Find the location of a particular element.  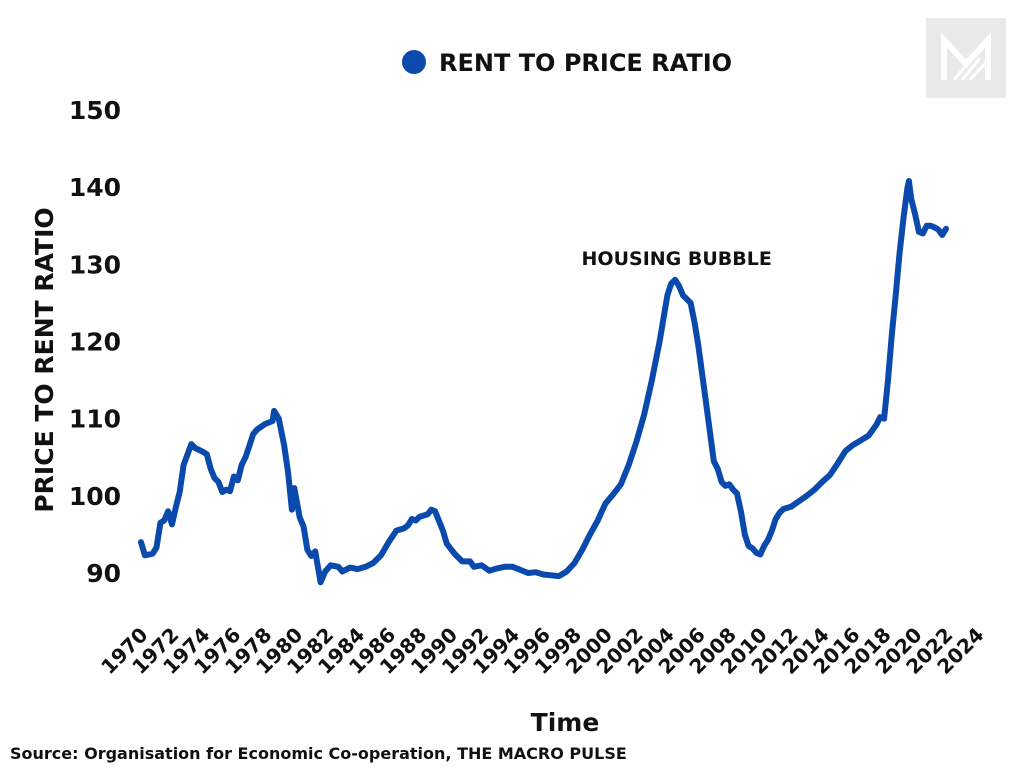

legend-marker is located at coordinates (414, 62).